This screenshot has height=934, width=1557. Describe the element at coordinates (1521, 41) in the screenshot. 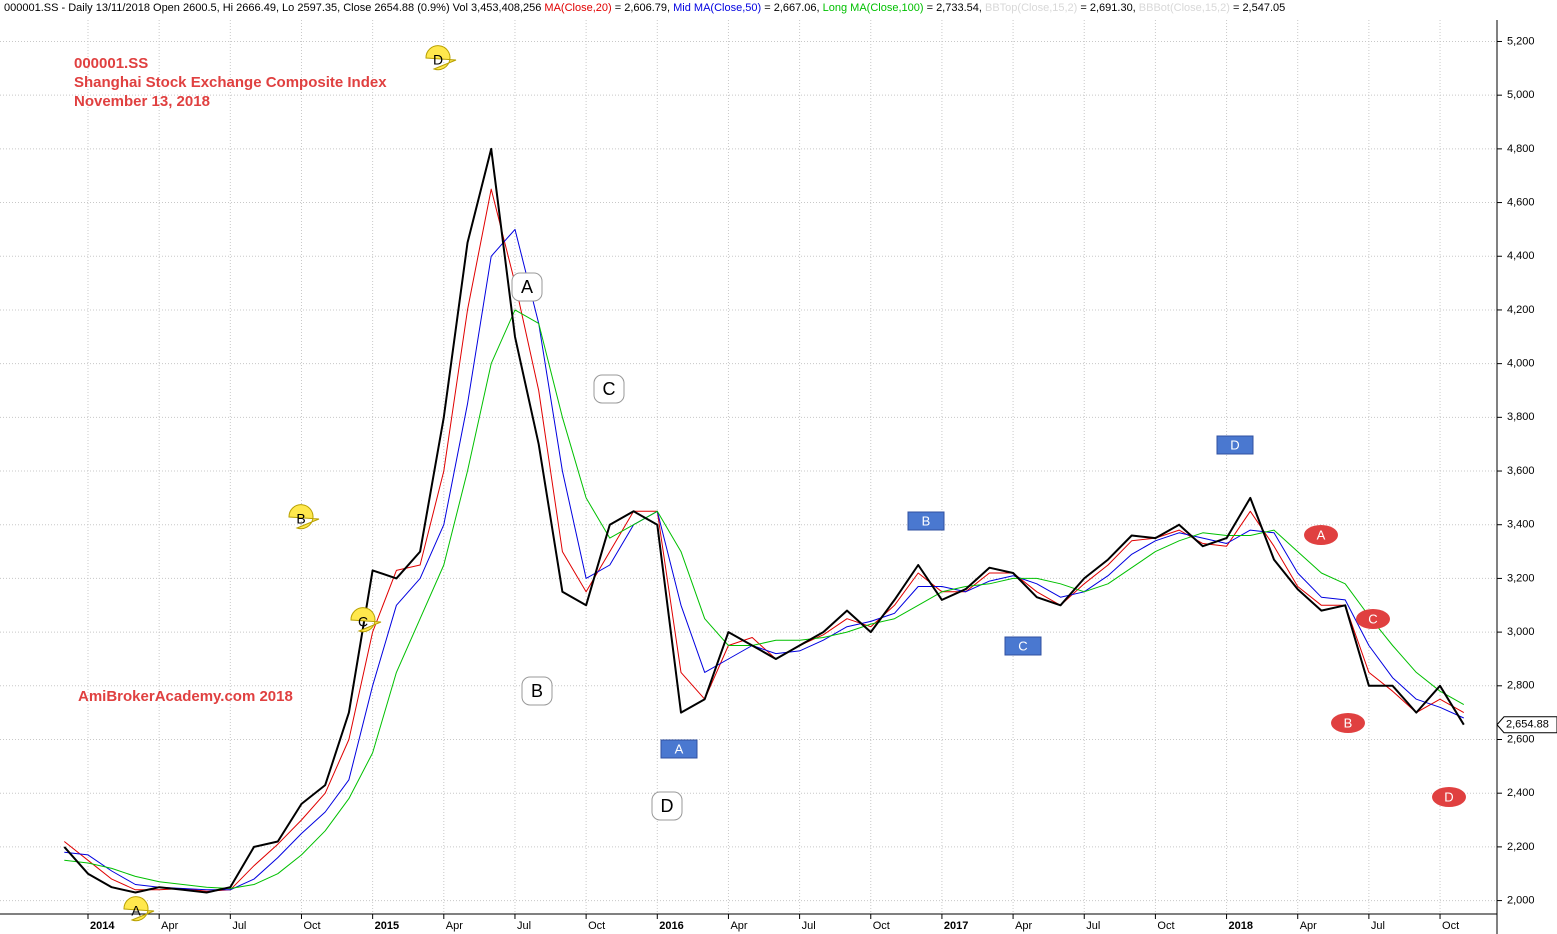

I see `y-tick-label: 5,200` at that location.